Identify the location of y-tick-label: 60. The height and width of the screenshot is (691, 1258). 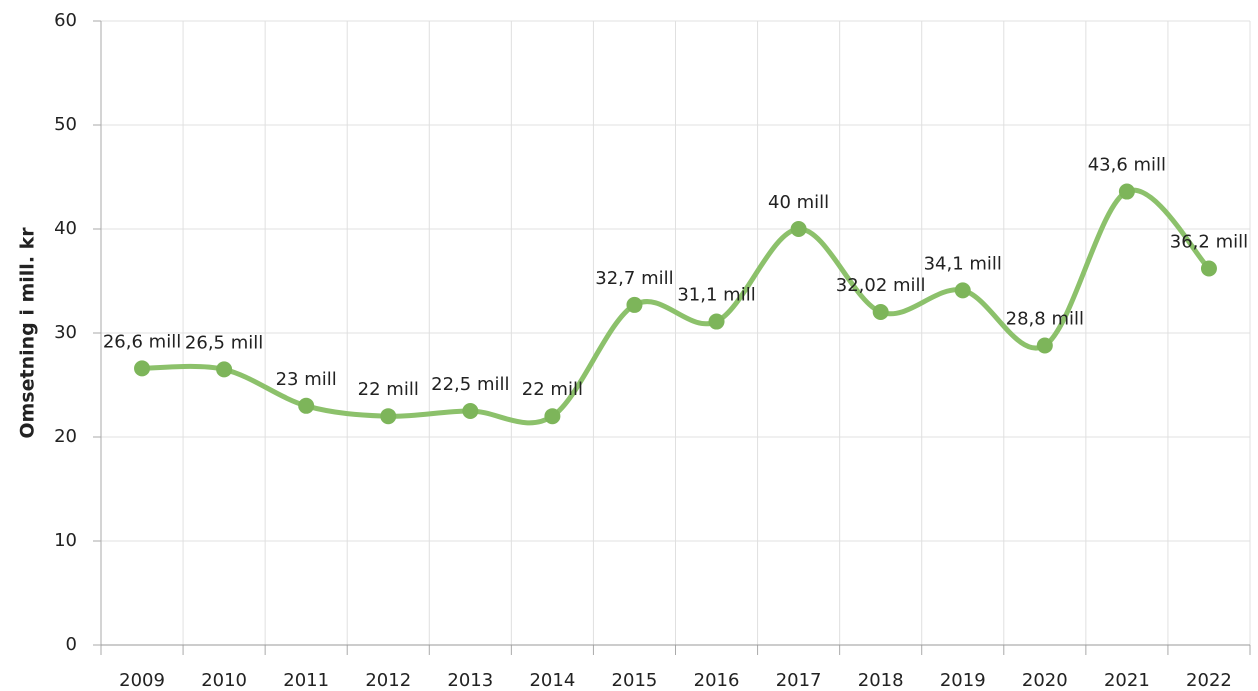
(65, 20).